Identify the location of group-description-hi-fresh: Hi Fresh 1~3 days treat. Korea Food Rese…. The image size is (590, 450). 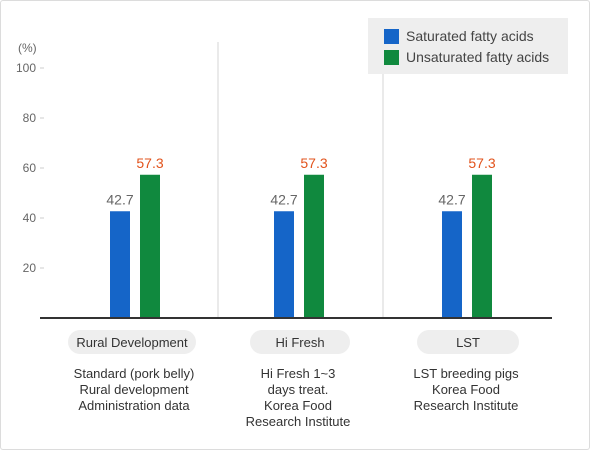
(298, 398).